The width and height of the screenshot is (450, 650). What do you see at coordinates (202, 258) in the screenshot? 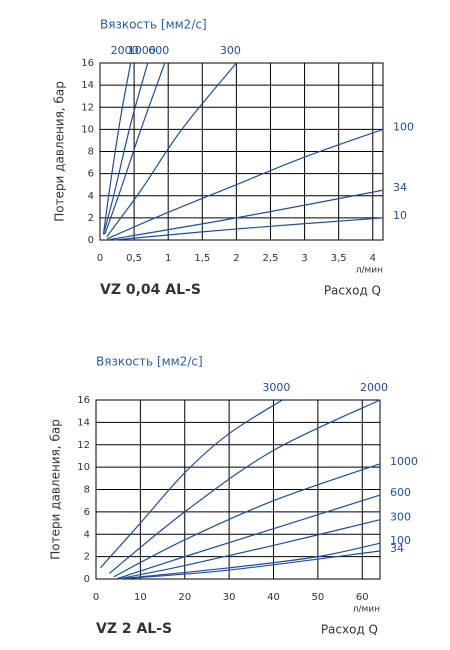
I see `x-tick-label: 1,5` at bounding box center [202, 258].